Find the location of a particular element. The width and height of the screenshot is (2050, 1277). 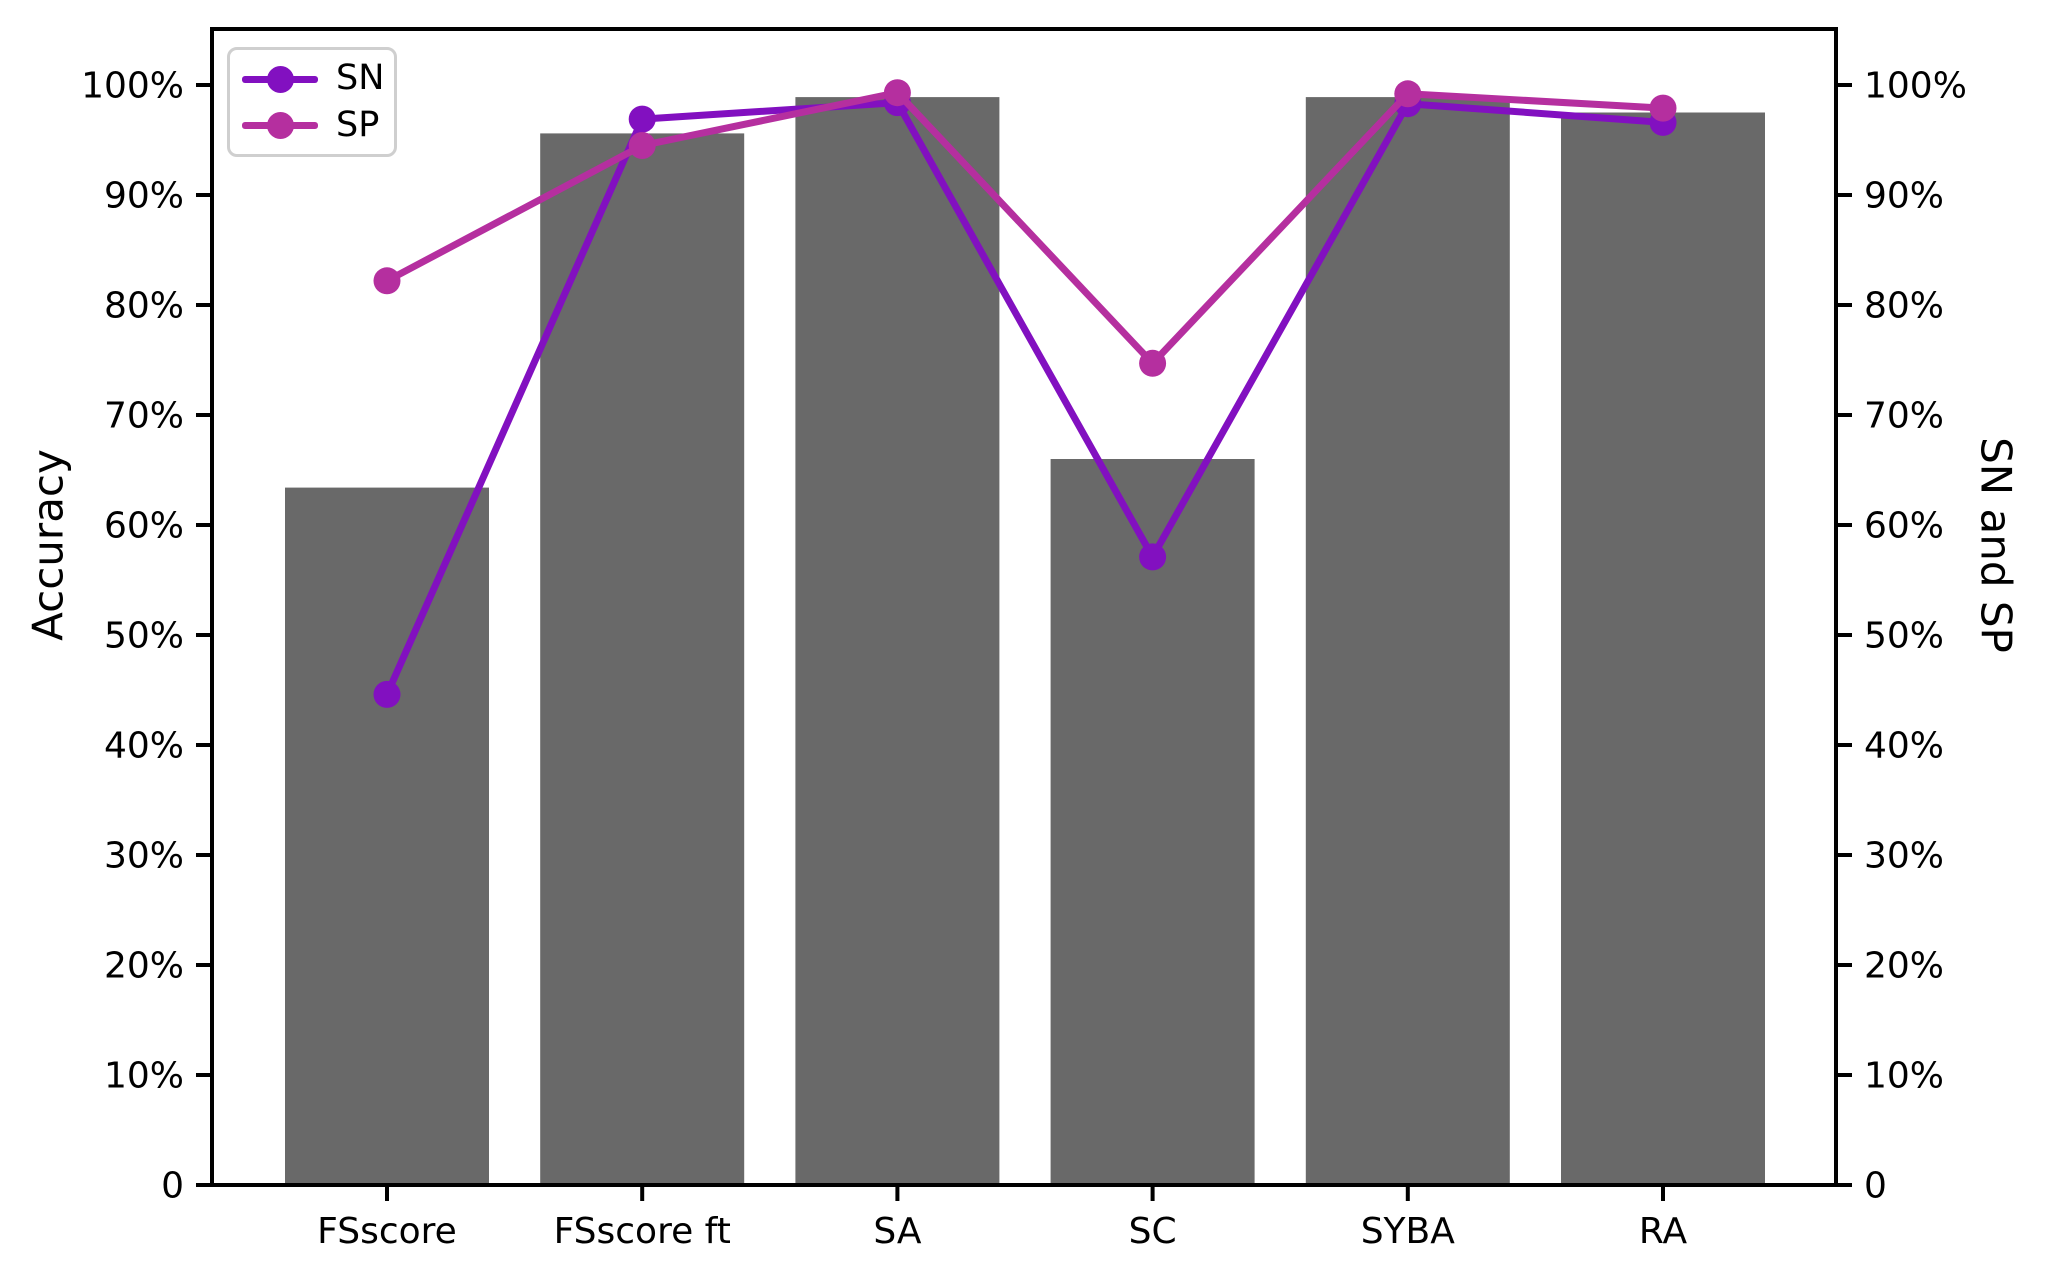

x-tick-label-fsscore-ft: FSscore ft is located at coordinates (642, 1231).